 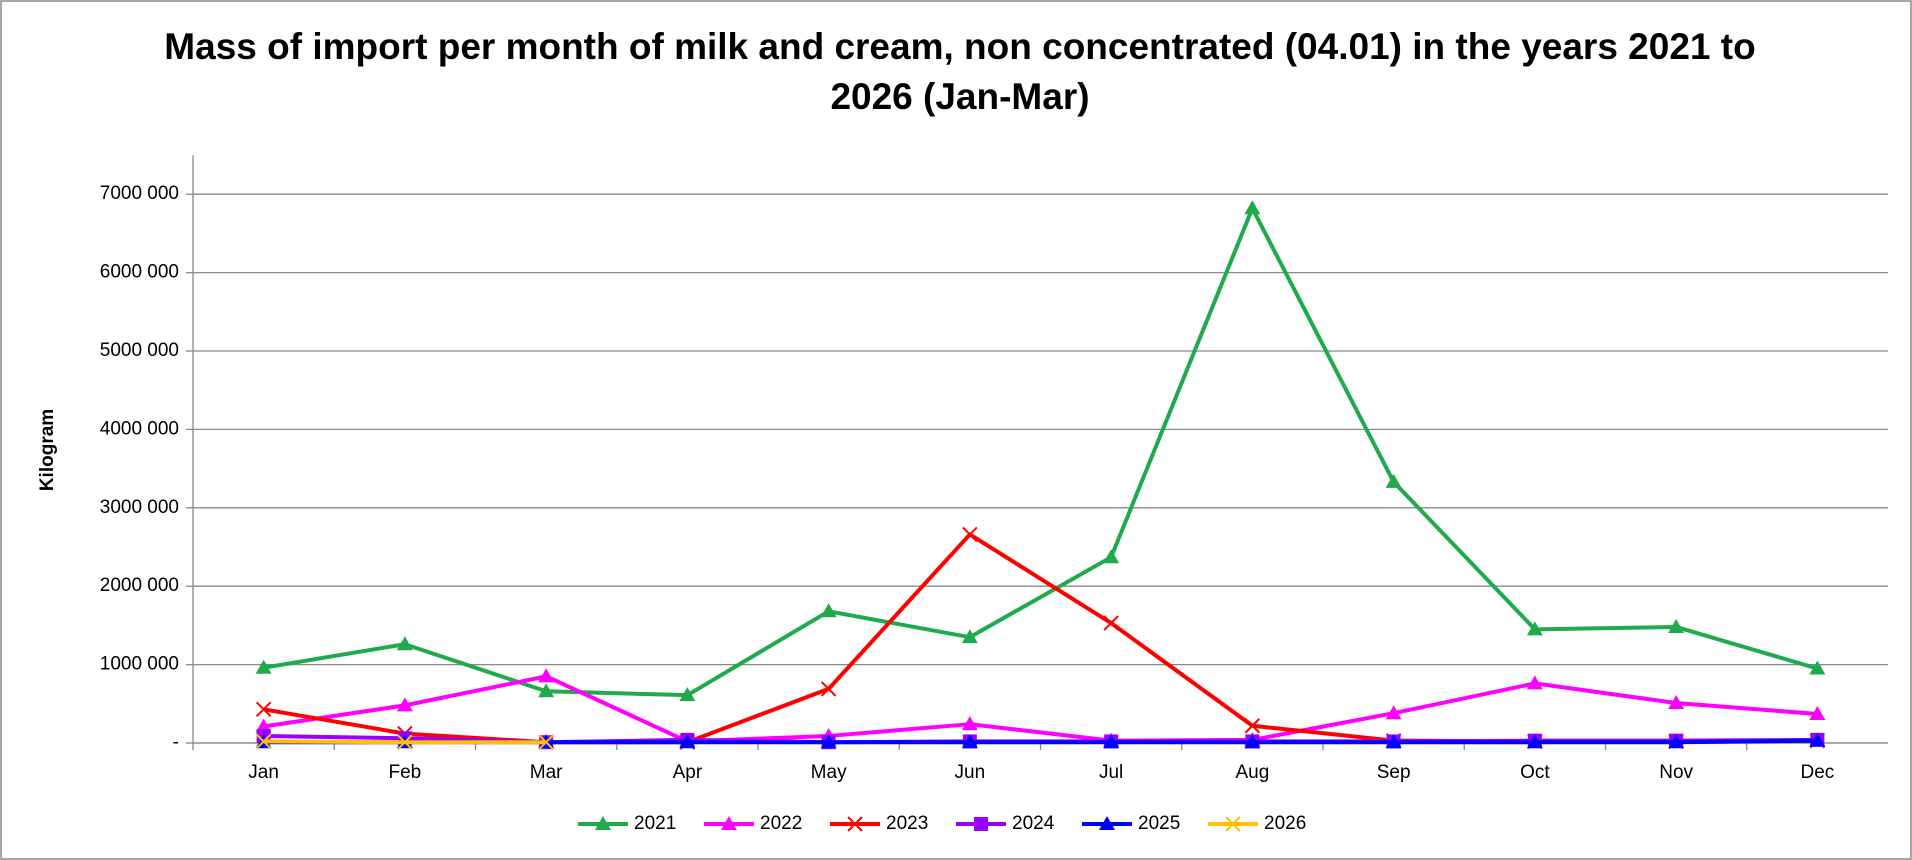 What do you see at coordinates (139, 350) in the screenshot?
I see `y-tick-label: 5000 000` at bounding box center [139, 350].